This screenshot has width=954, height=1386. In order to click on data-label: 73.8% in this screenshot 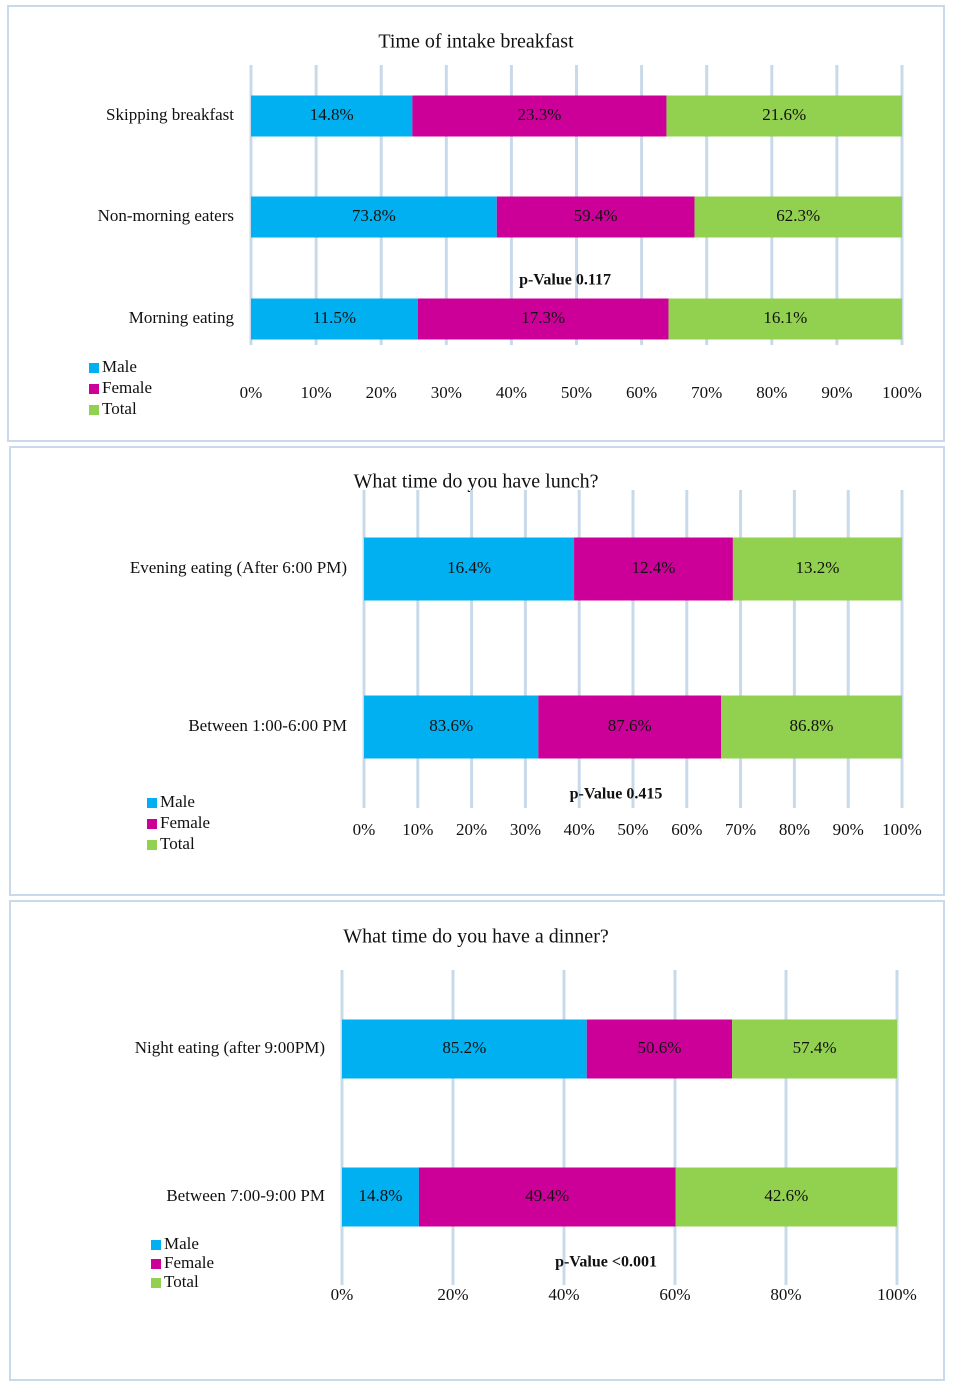, I will do `click(374, 215)`.